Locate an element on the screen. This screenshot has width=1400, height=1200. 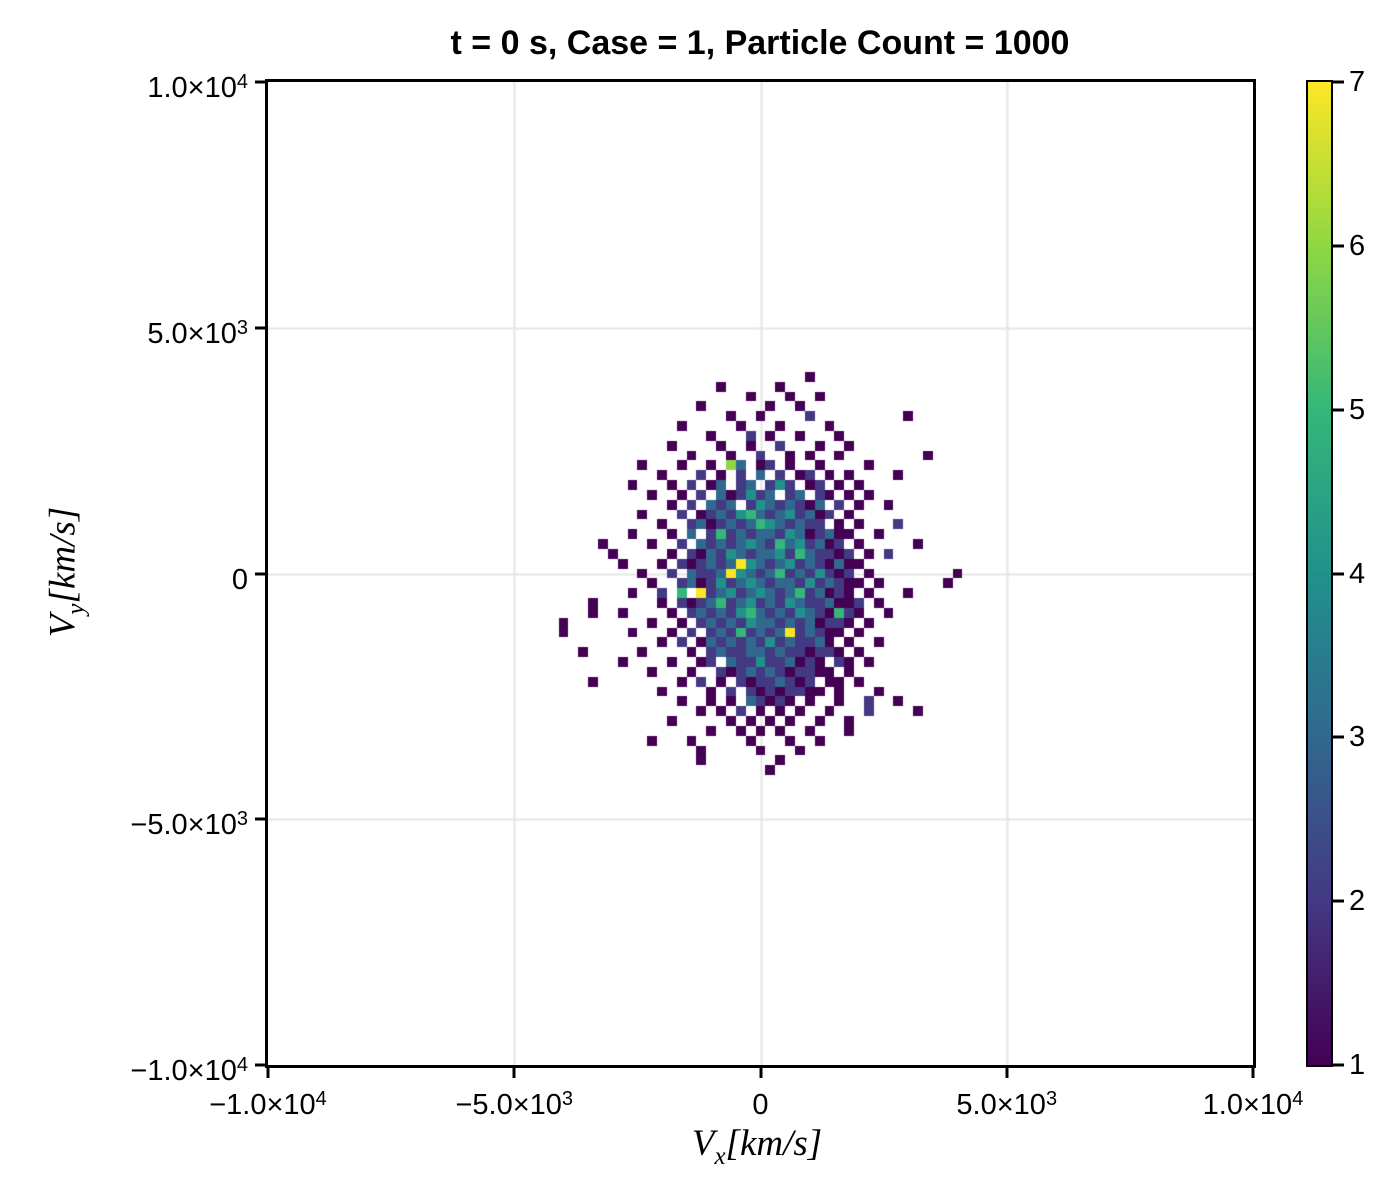
x-tick-label-4: 1.0×104 is located at coordinates (1253, 1104).